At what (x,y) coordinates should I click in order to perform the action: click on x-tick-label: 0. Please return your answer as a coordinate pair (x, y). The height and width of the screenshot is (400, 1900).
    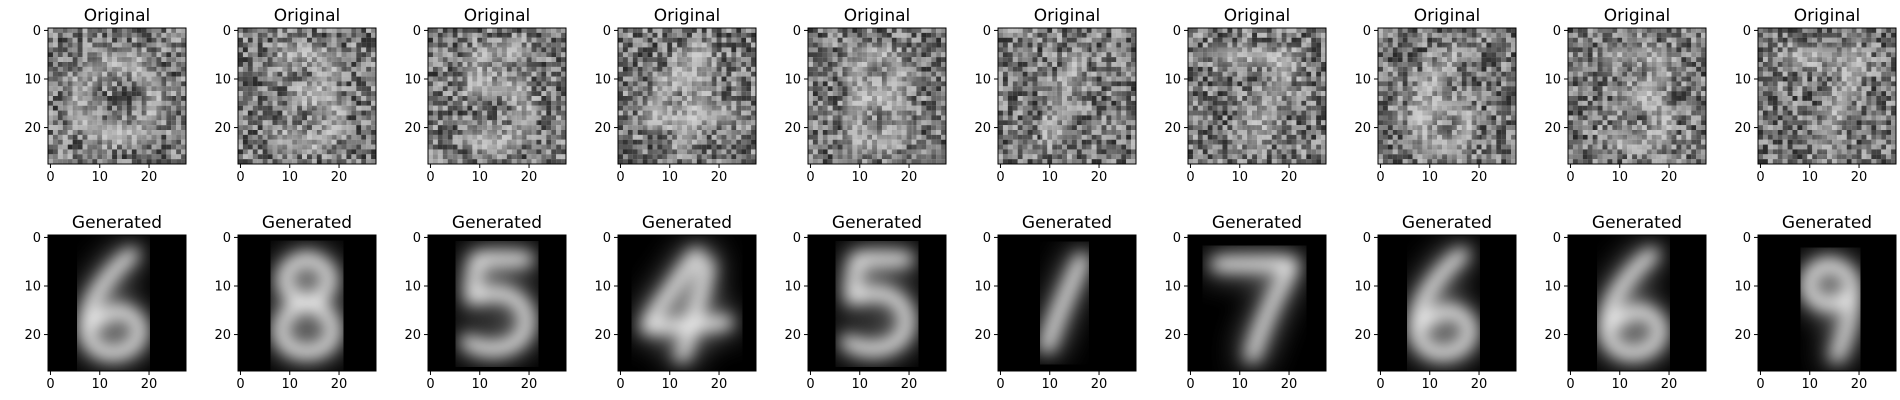
    Looking at the image, I should click on (50, 177).